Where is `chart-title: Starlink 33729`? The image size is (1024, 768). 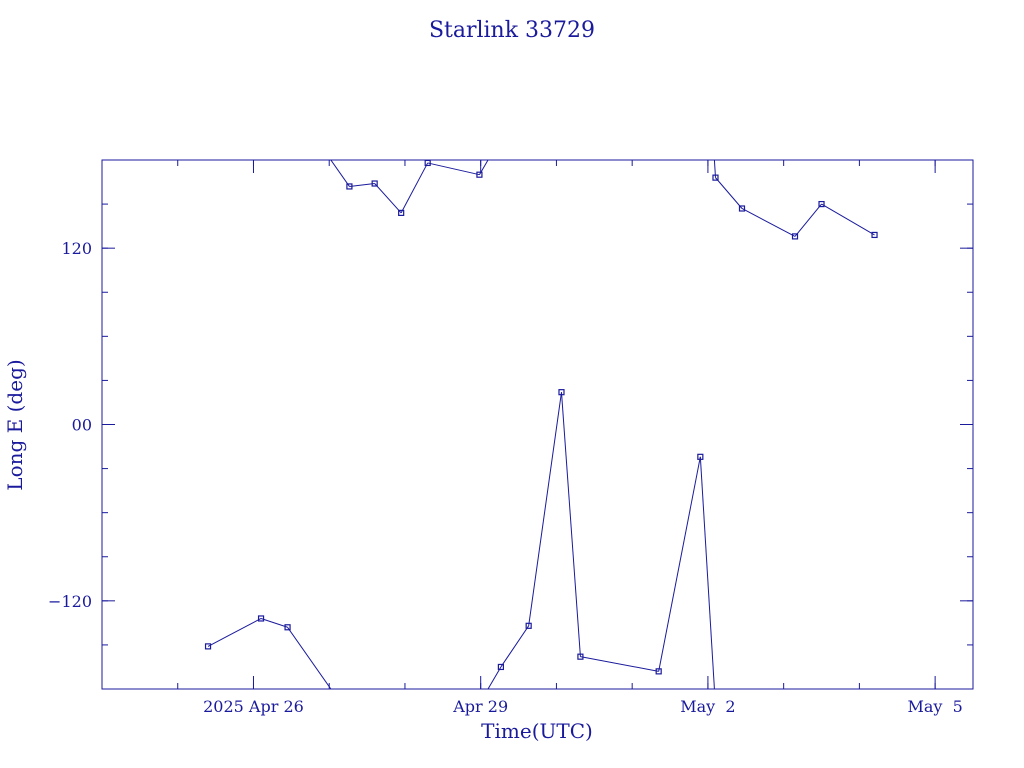 chart-title: Starlink 33729 is located at coordinates (512, 30).